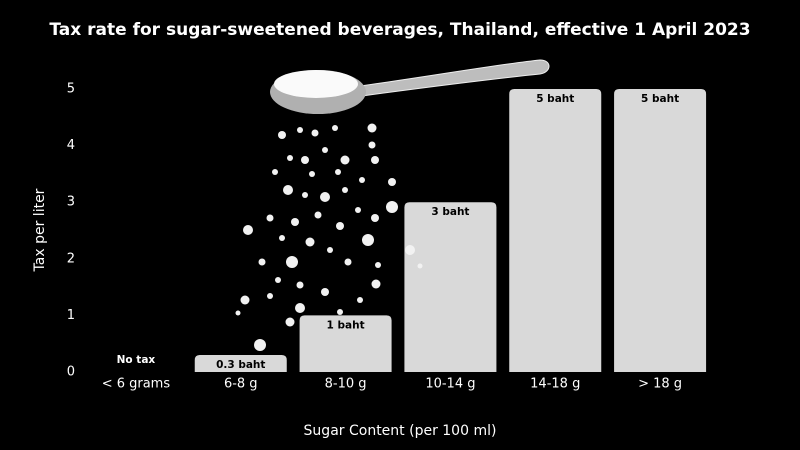 The width and height of the screenshot is (800, 450). Describe the element at coordinates (346, 384) in the screenshot. I see `x-tick-label: 8-10 g` at that location.